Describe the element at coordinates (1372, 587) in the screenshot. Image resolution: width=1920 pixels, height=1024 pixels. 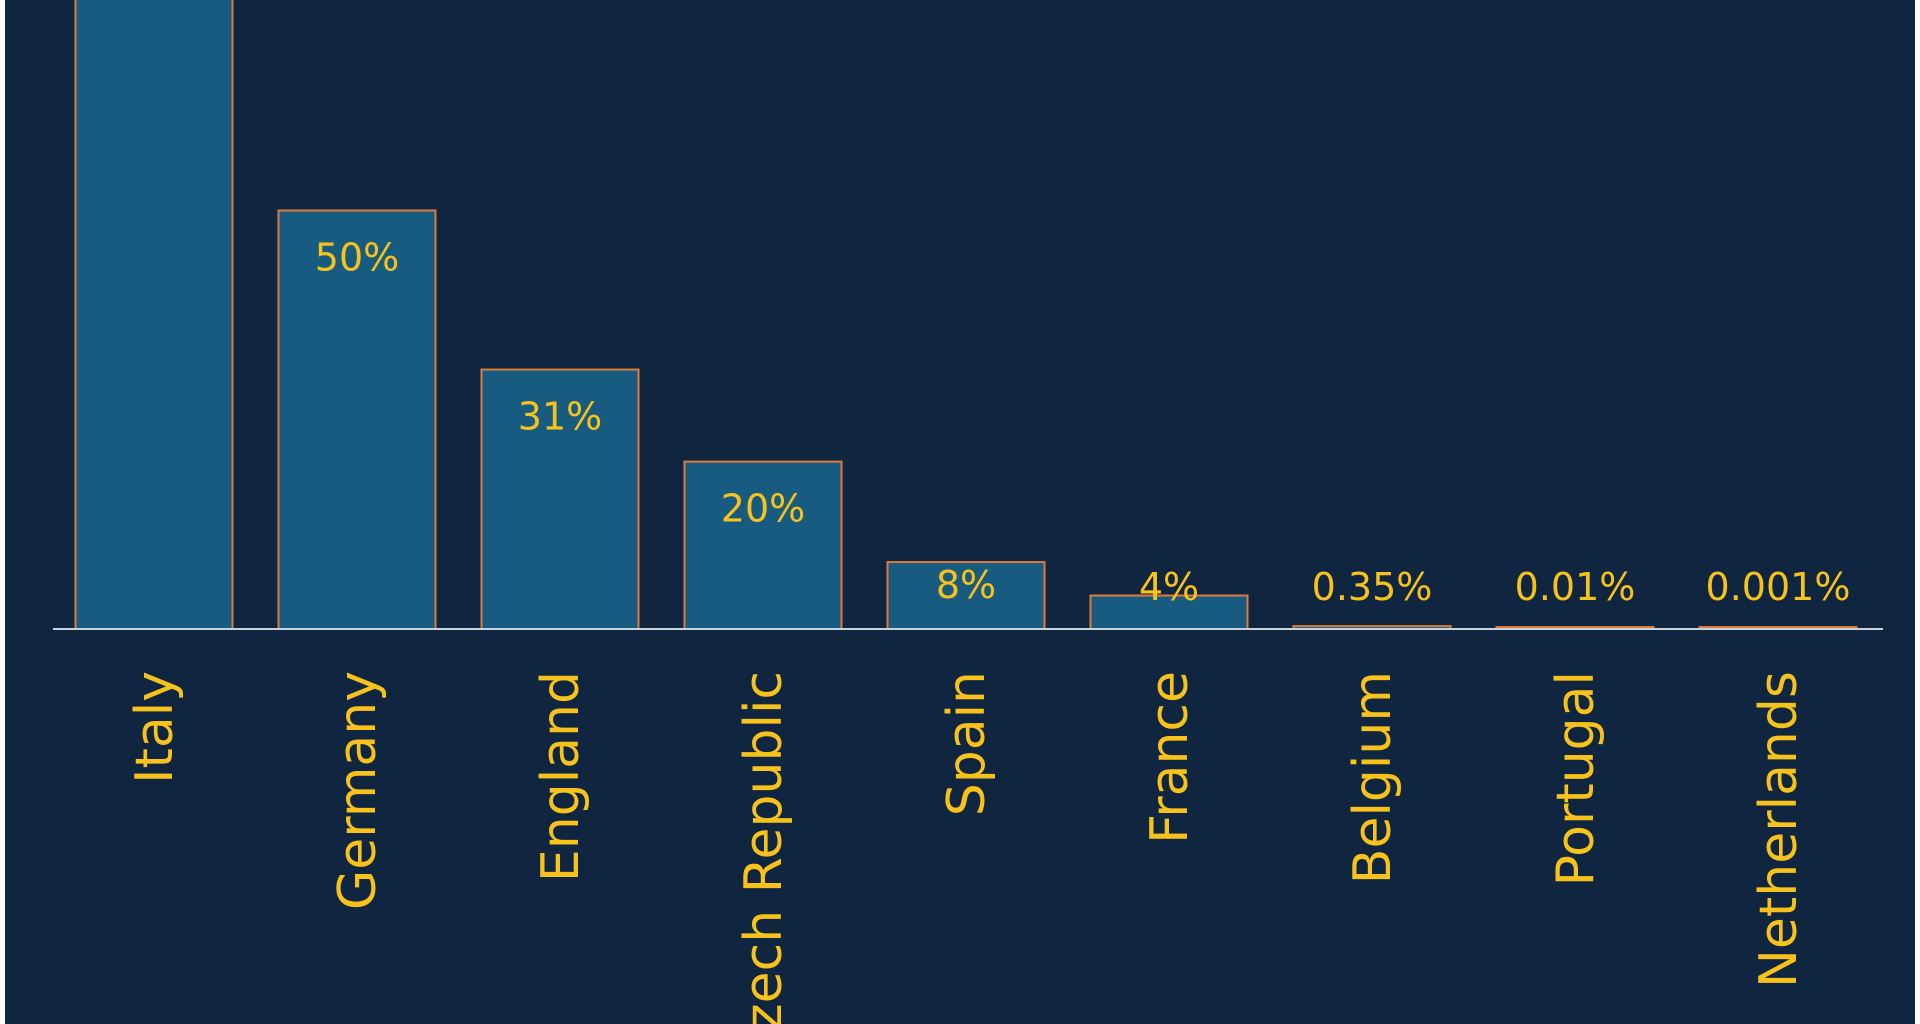
I see `data-label: 0.35%` at that location.